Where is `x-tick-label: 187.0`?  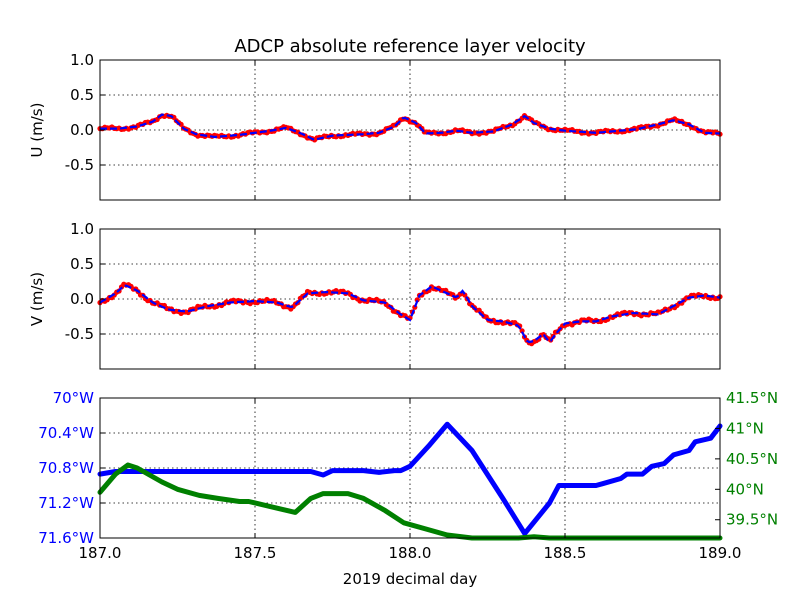 x-tick-label: 187.0 is located at coordinates (100, 553).